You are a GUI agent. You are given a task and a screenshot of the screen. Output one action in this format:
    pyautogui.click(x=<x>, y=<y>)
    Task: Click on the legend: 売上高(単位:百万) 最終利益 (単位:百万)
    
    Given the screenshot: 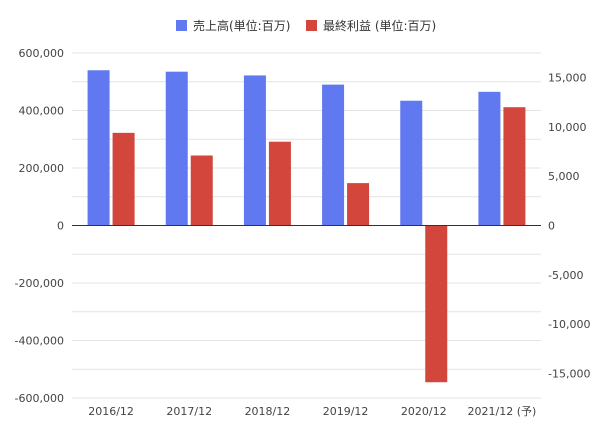 What is the action you would take?
    pyautogui.click(x=306, y=25)
    